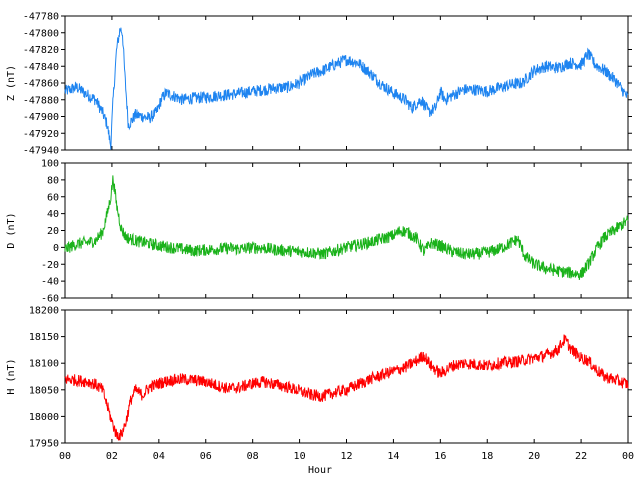 The width and height of the screenshot is (640, 480). I want to click on x-tick-label: 20, so click(534, 456).